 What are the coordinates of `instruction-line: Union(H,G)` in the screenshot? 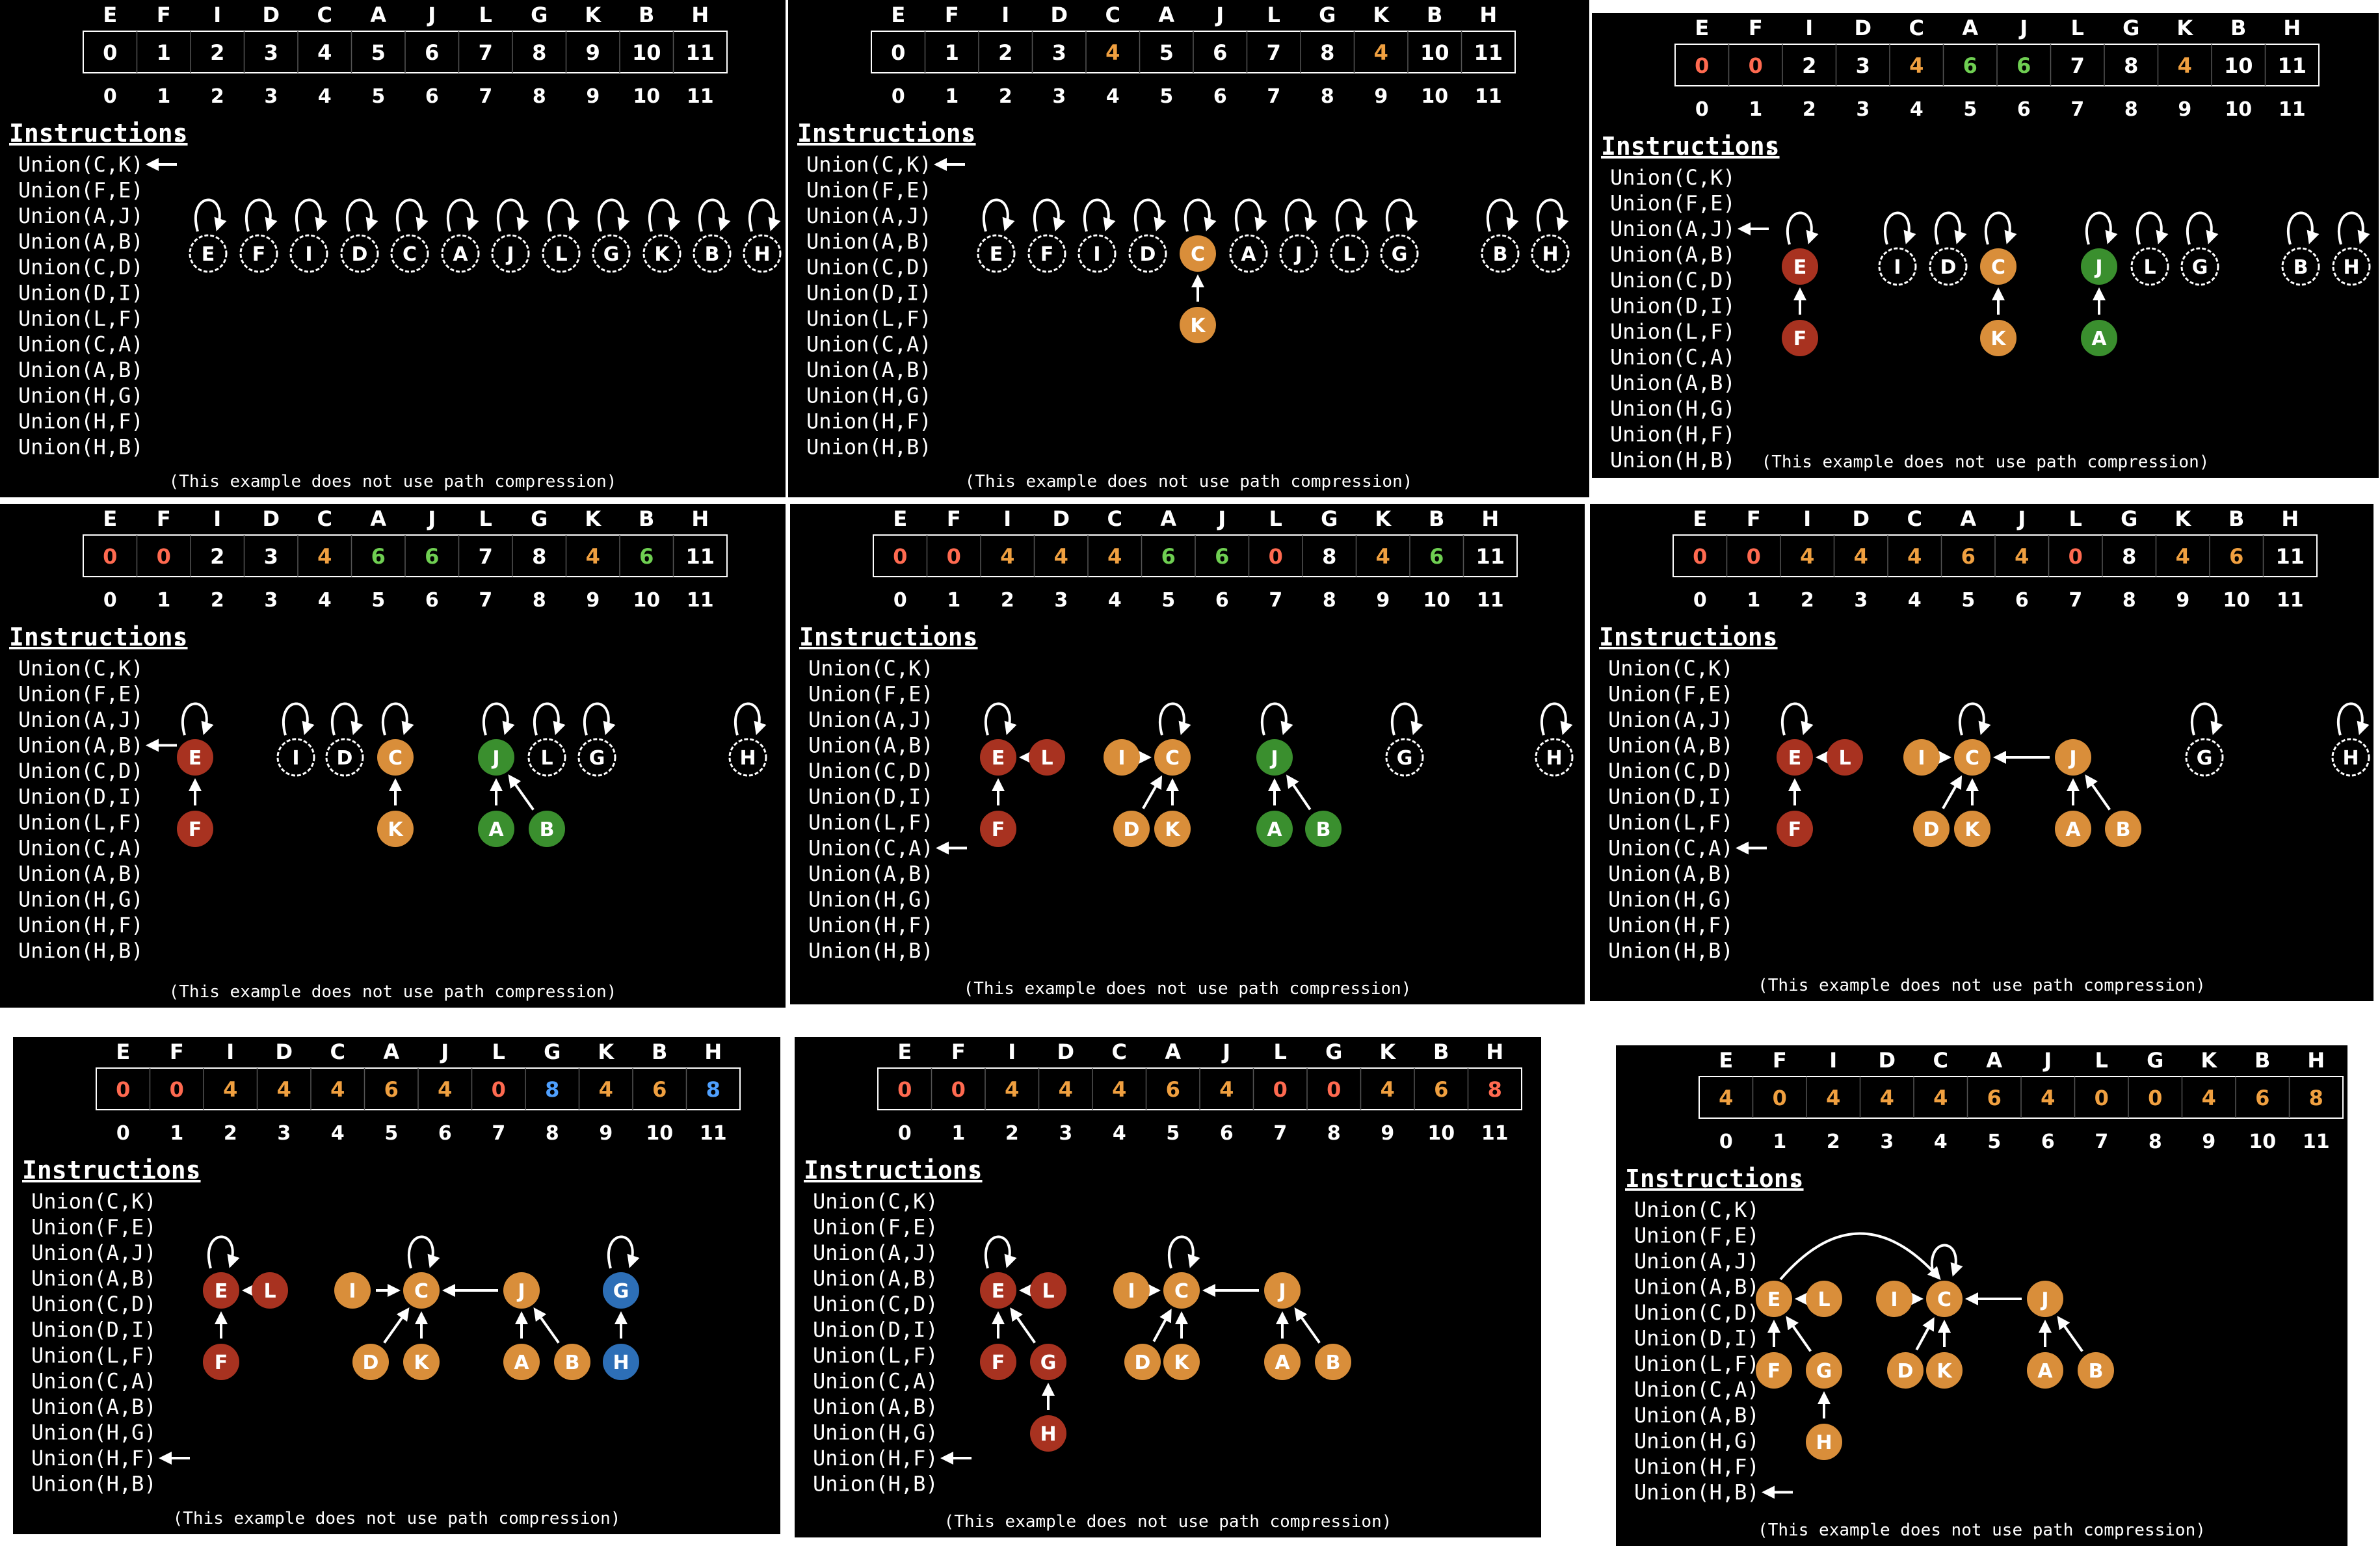 It's located at (1671, 900).